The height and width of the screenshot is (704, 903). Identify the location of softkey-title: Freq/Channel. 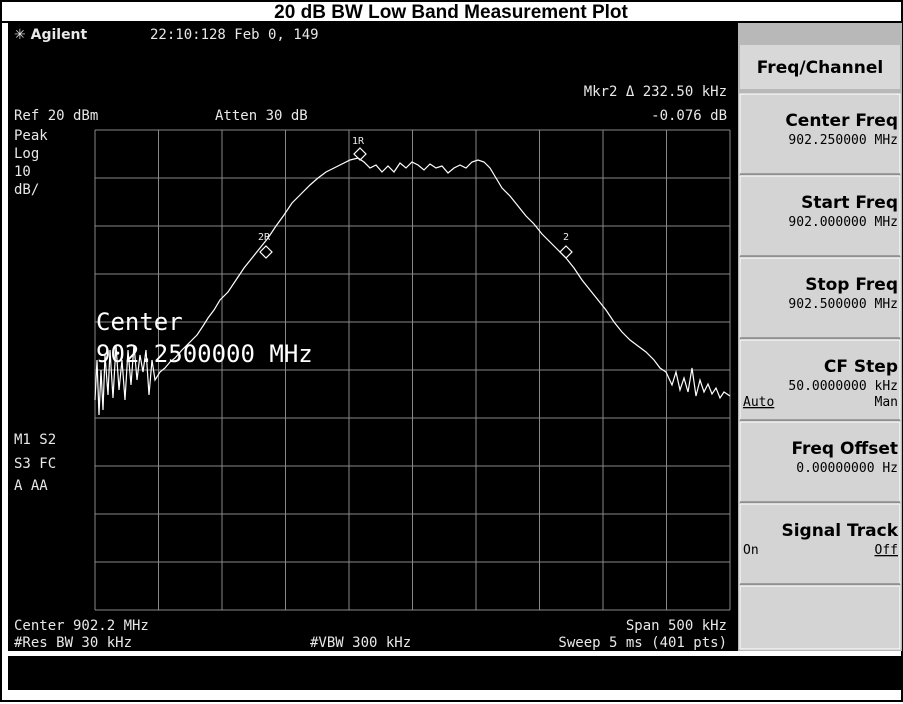
(820, 68).